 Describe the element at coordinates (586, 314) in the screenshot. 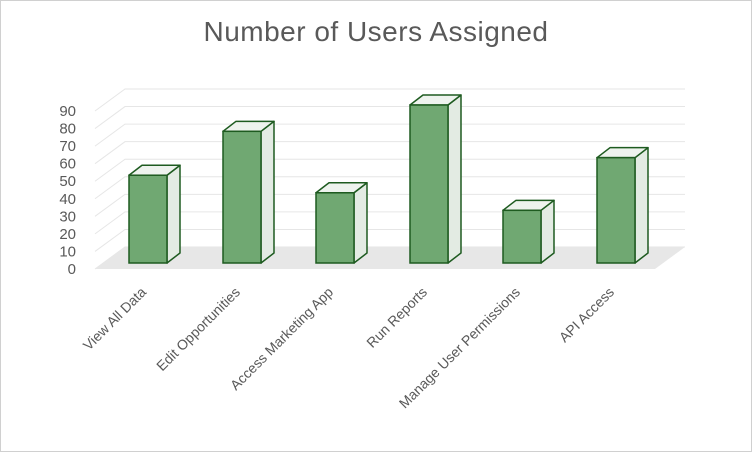

I see `x-category-label: API Access` at that location.